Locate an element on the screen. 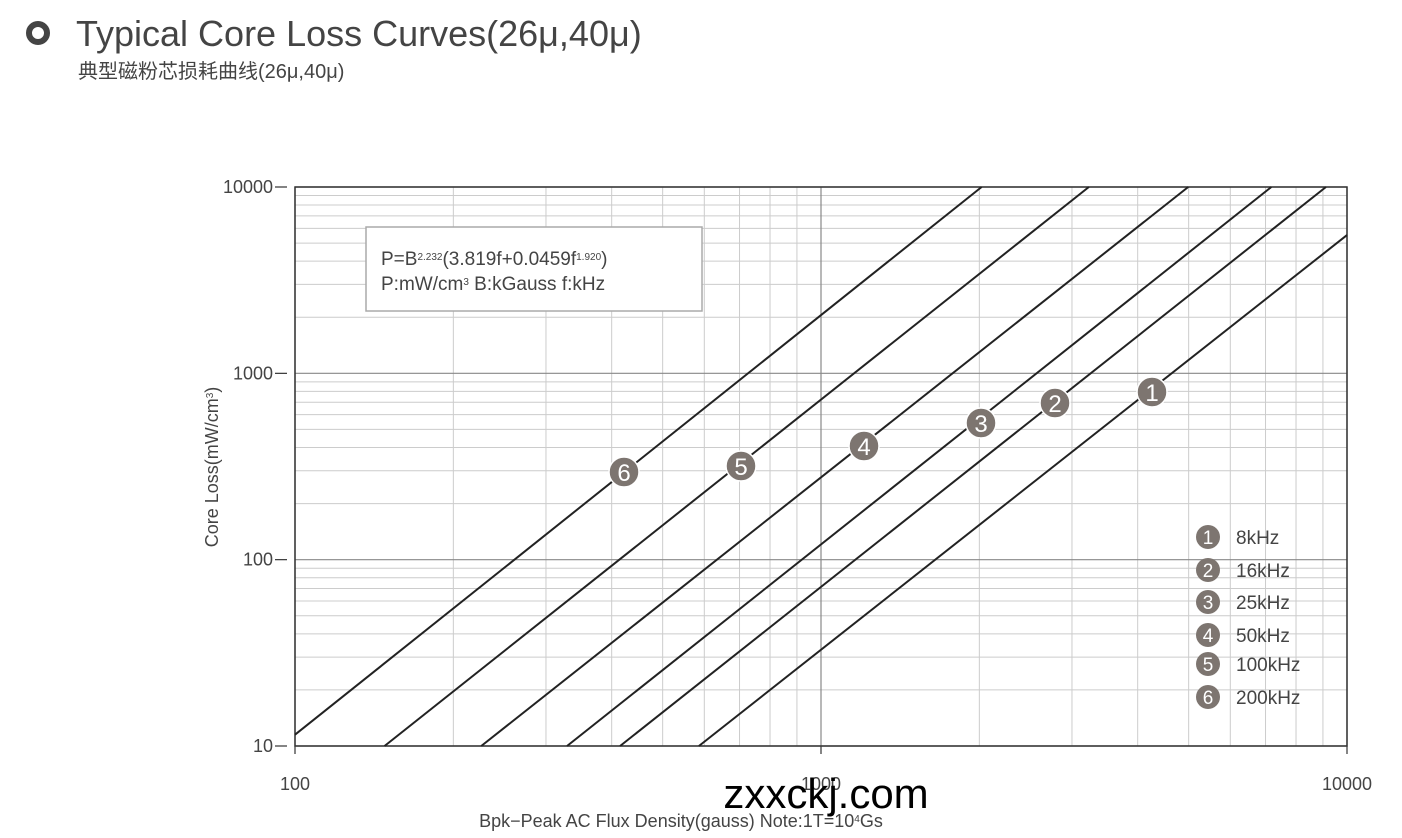 Image resolution: width=1402 pixels, height=838 pixels. curve-badge-label: 4 is located at coordinates (863, 447).